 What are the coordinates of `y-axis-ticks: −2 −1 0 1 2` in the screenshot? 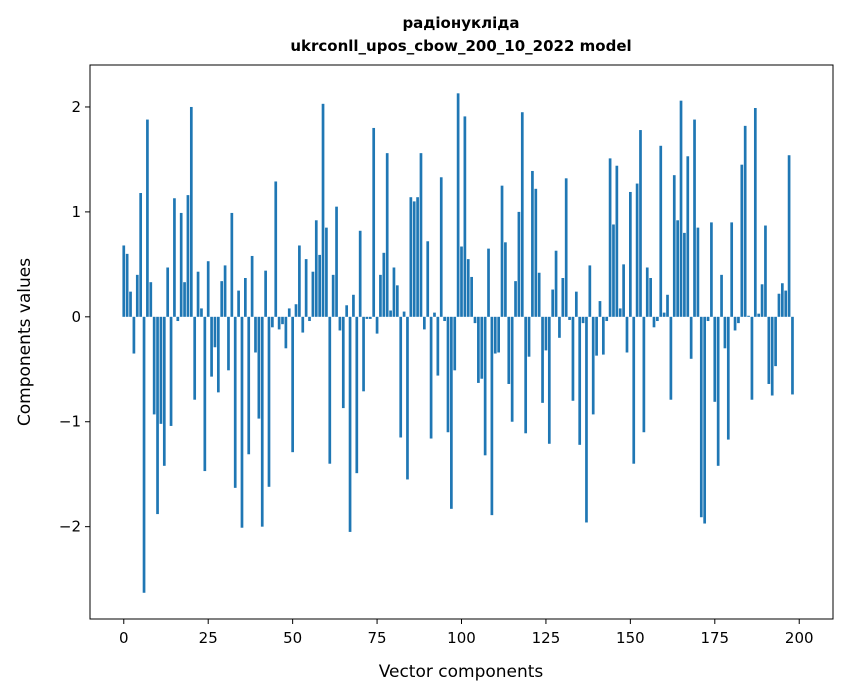 It's located at (74, 317).